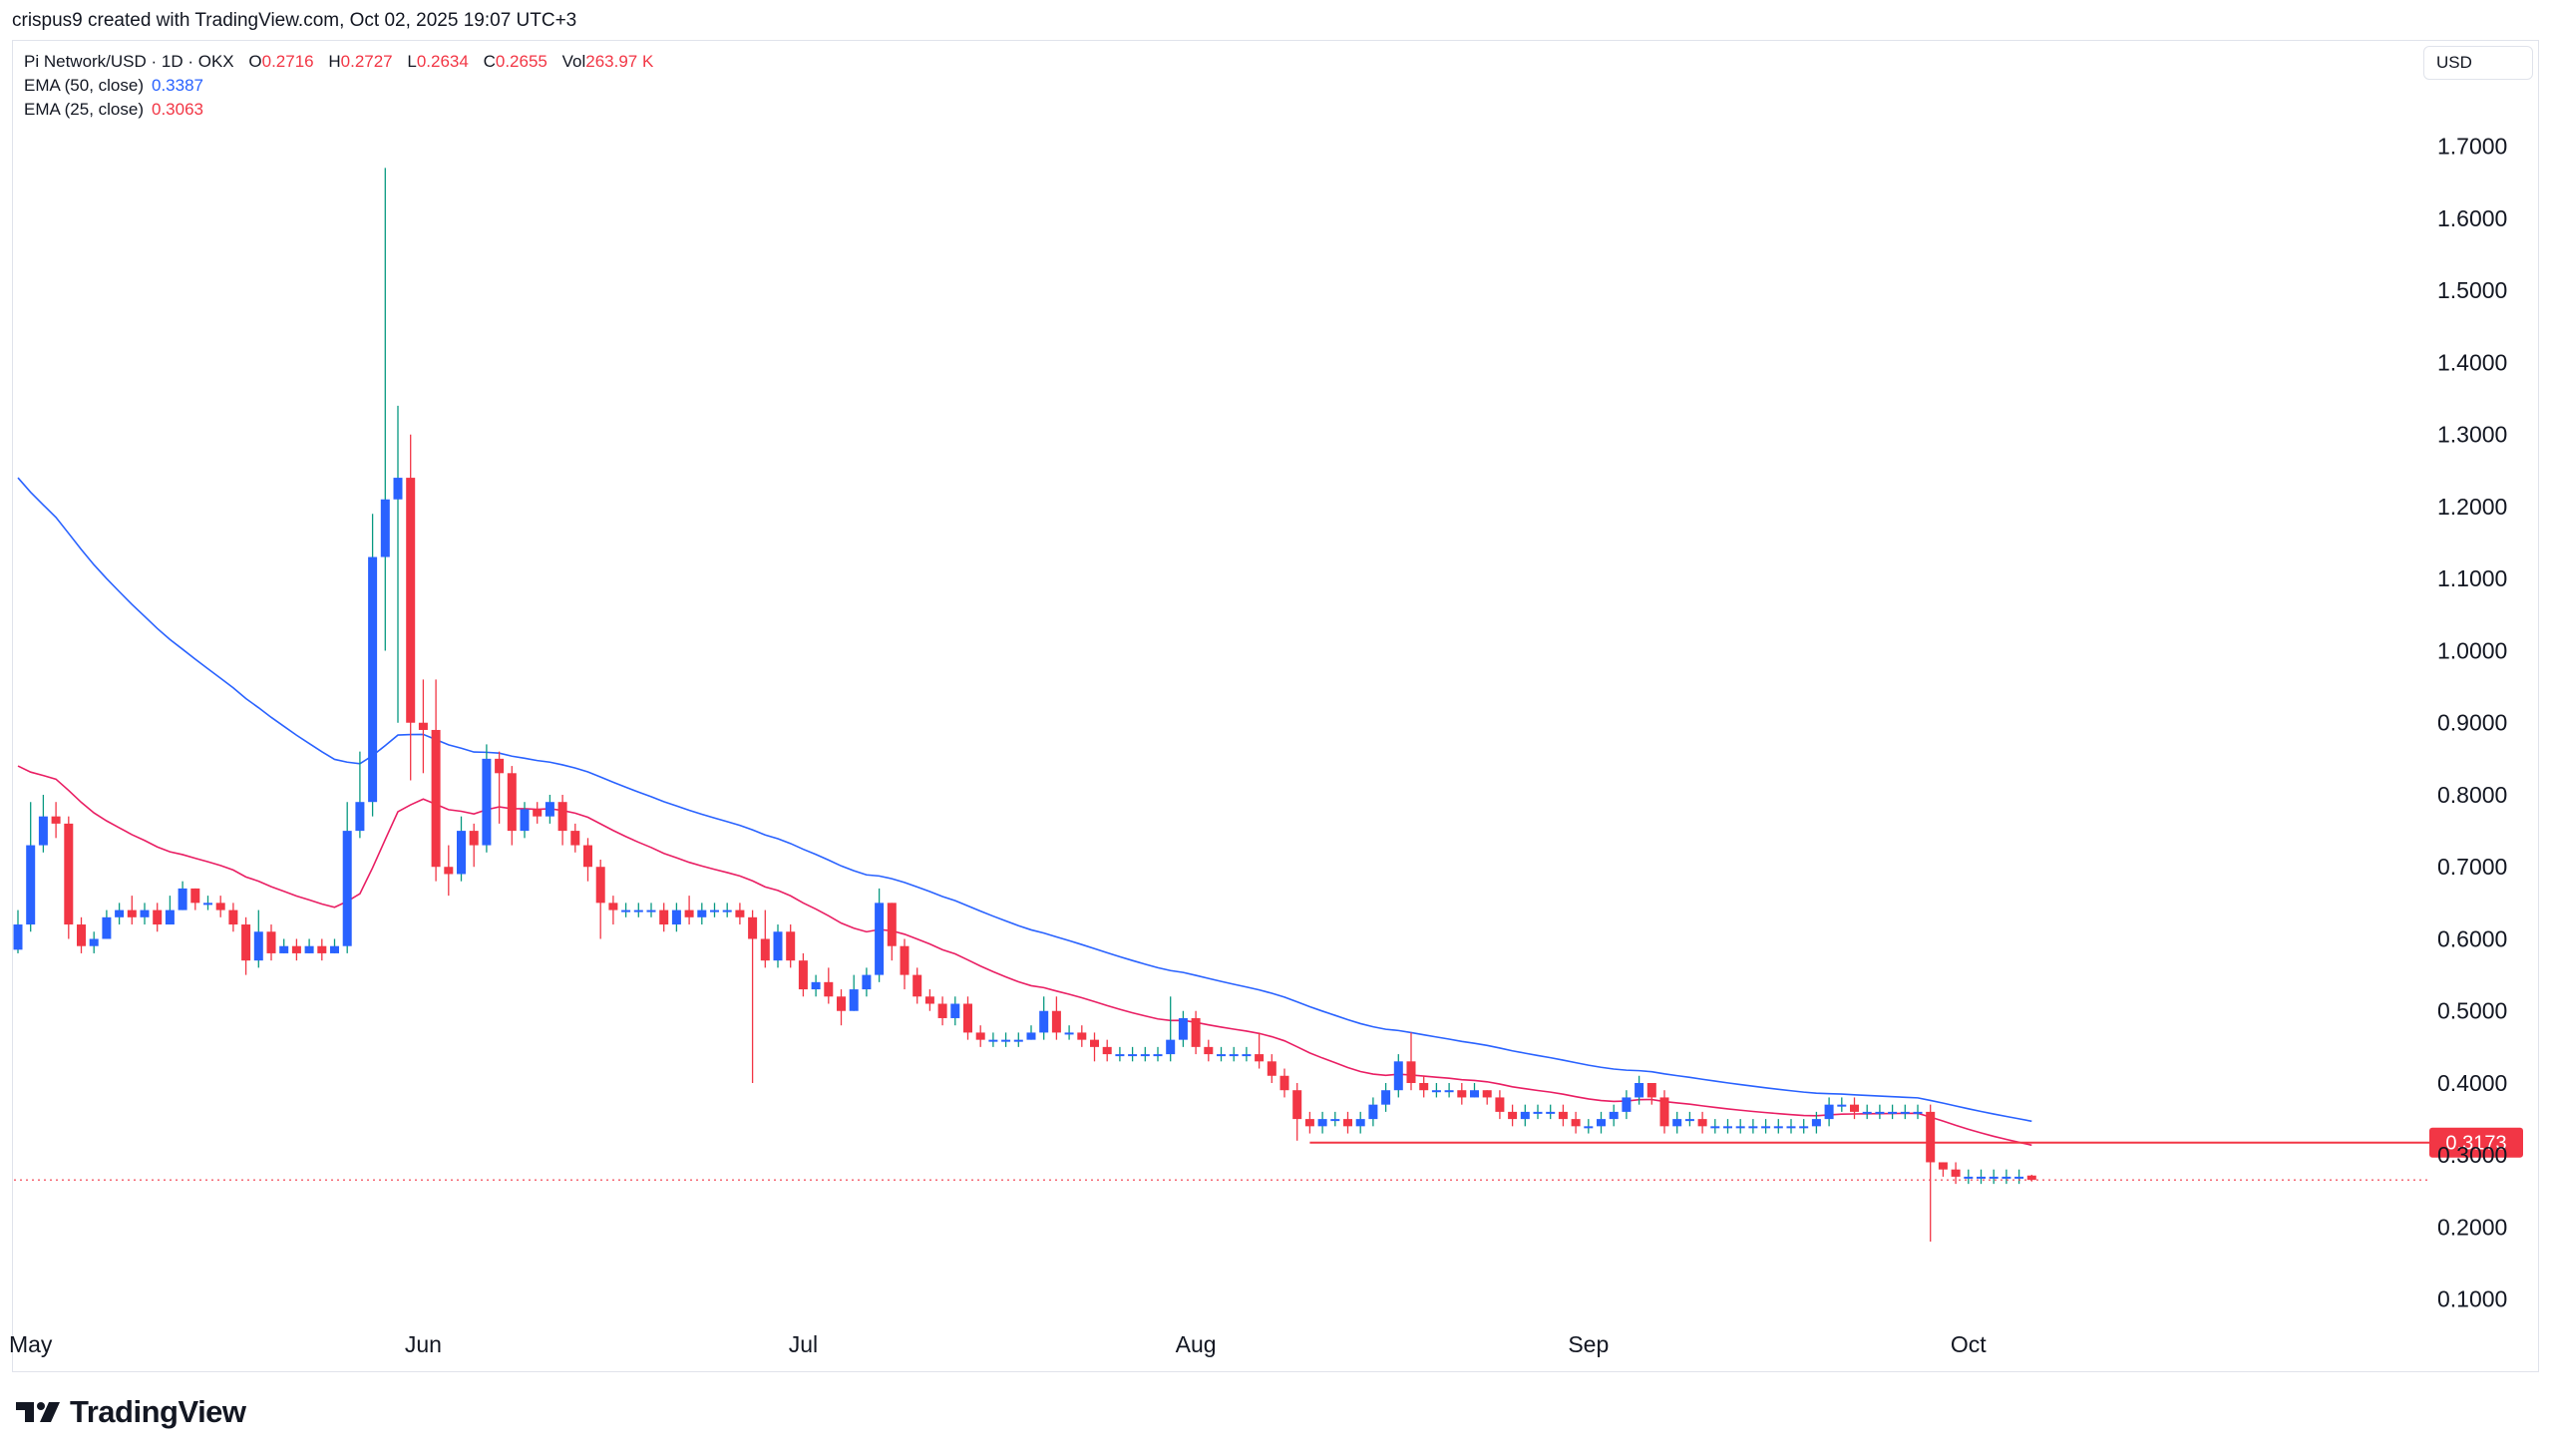 The height and width of the screenshot is (1456, 2553). Describe the element at coordinates (2472, 435) in the screenshot. I see `price-tick-label: 1.3000` at that location.